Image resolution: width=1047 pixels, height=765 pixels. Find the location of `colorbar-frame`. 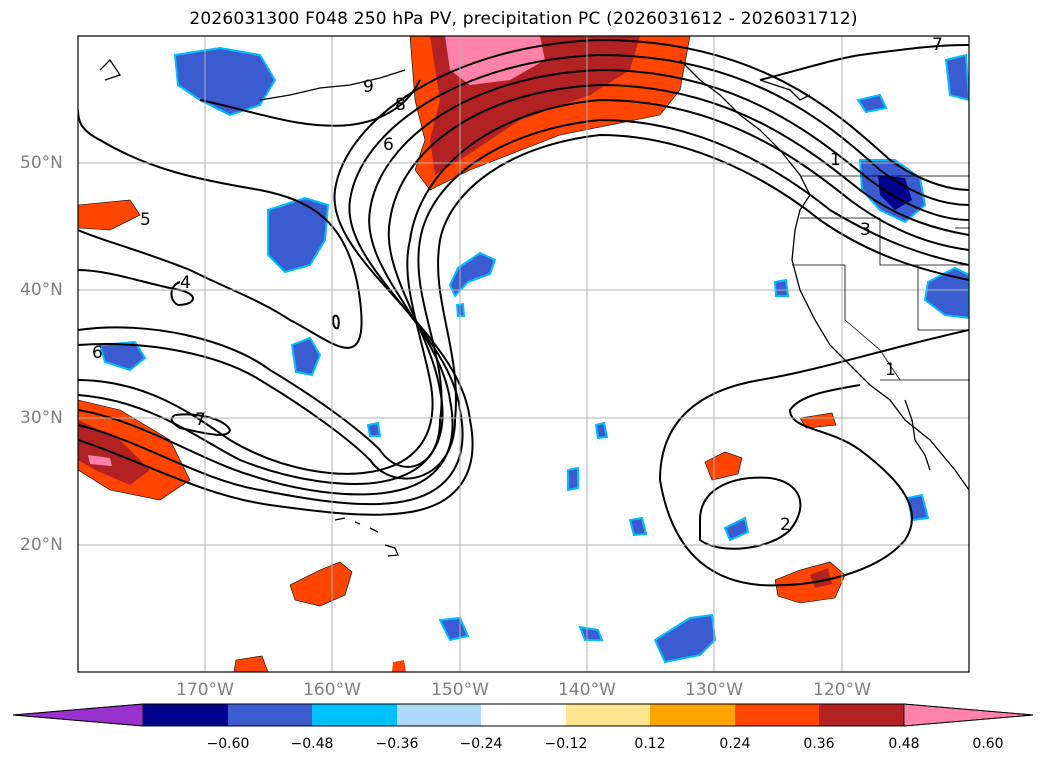

colorbar-frame is located at coordinates (523, 715).